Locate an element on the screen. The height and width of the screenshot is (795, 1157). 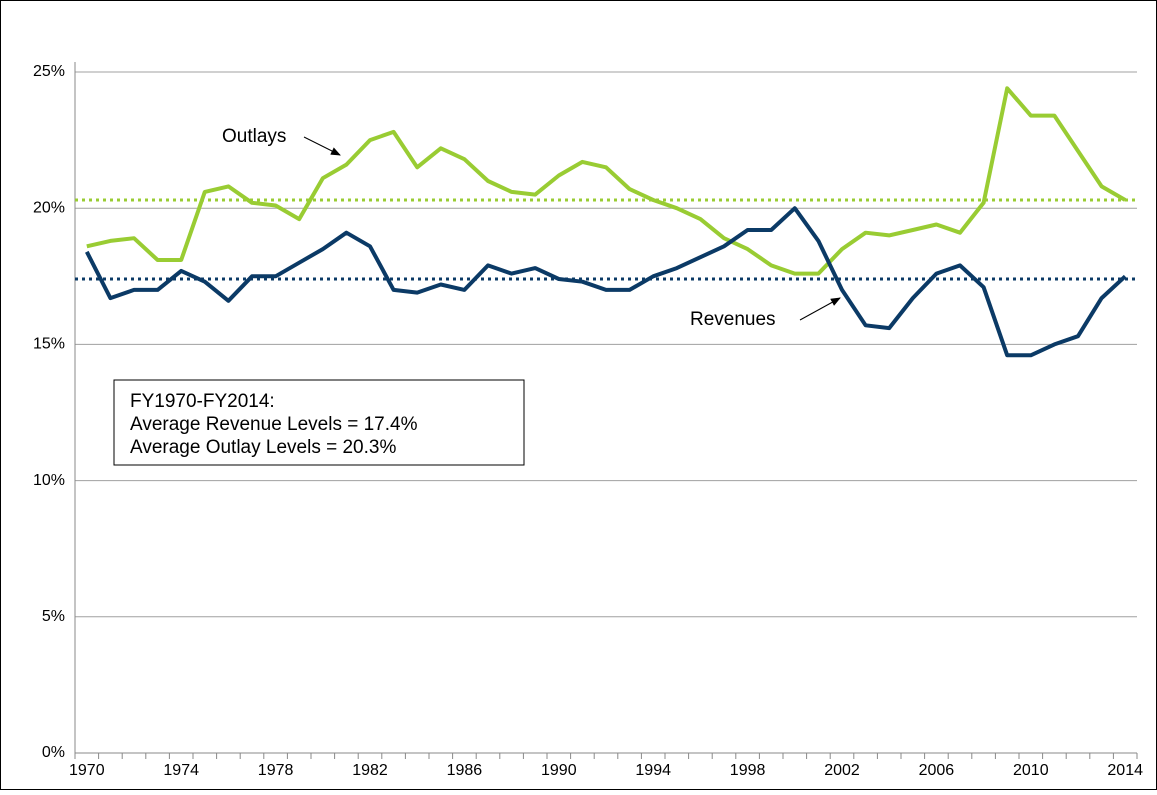
x-tick-label: 1986 is located at coordinates (465, 770).